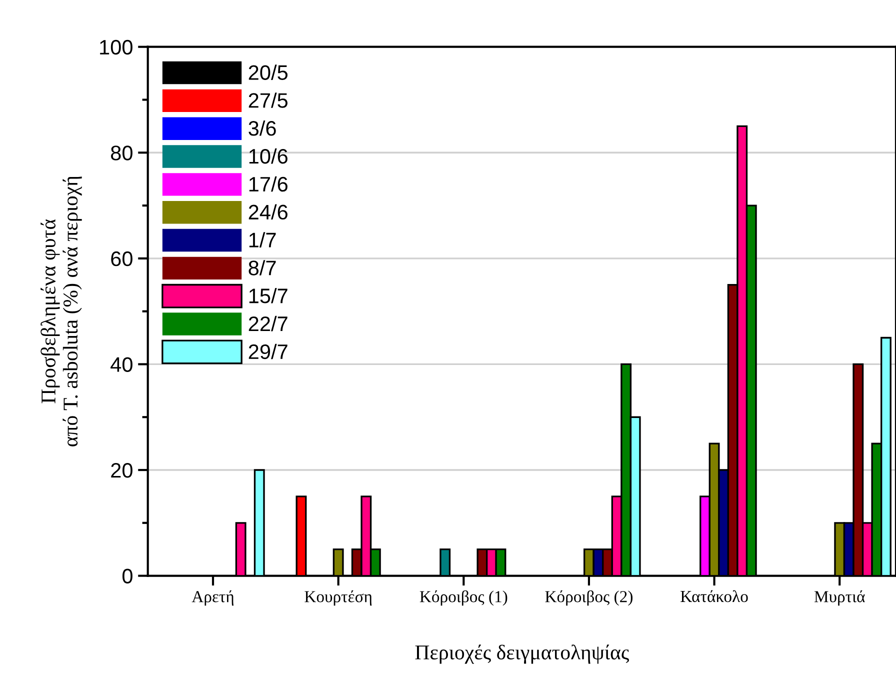 The image size is (896, 679). What do you see at coordinates (522, 654) in the screenshot?
I see `x-axis-title: Περιοχές δειγματοληψίας` at bounding box center [522, 654].